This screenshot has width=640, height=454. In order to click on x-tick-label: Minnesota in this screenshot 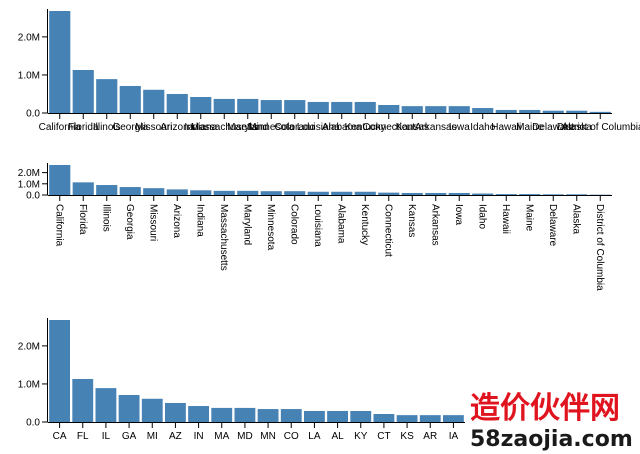, I will do `click(270, 227)`.